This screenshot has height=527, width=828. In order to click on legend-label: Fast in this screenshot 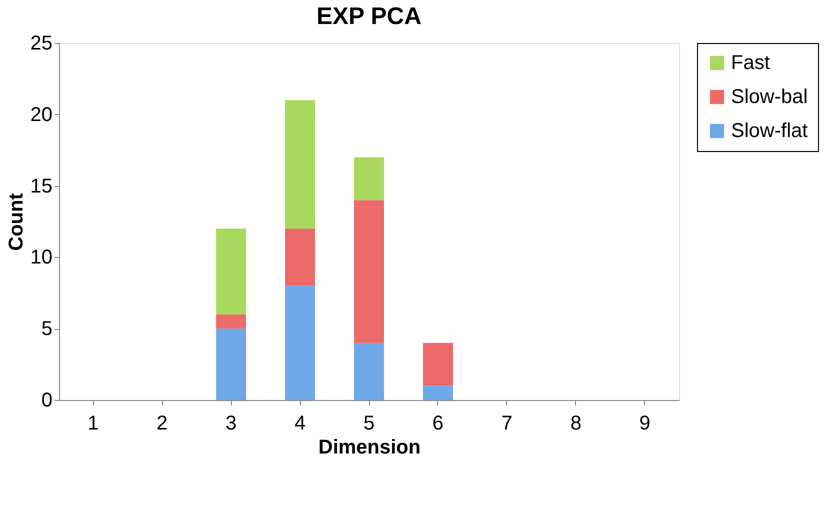, I will do `click(750, 63)`.